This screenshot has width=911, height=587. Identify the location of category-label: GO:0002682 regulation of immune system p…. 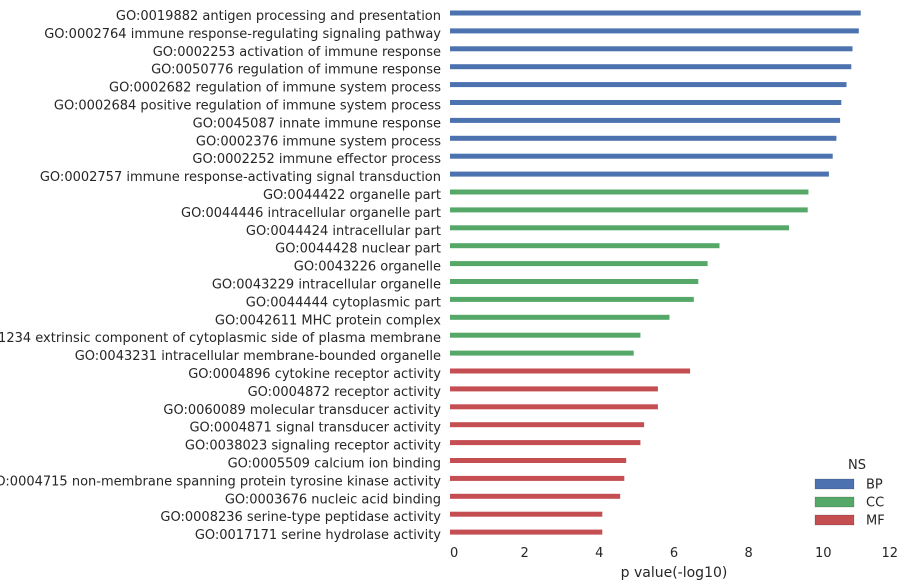
(275, 88).